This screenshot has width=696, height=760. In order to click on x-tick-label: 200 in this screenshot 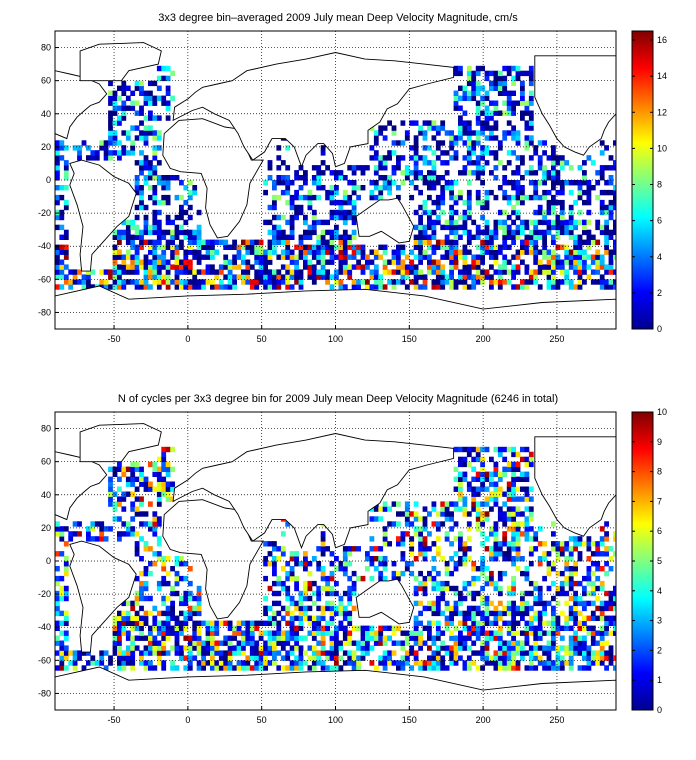, I will do `click(483, 339)`.